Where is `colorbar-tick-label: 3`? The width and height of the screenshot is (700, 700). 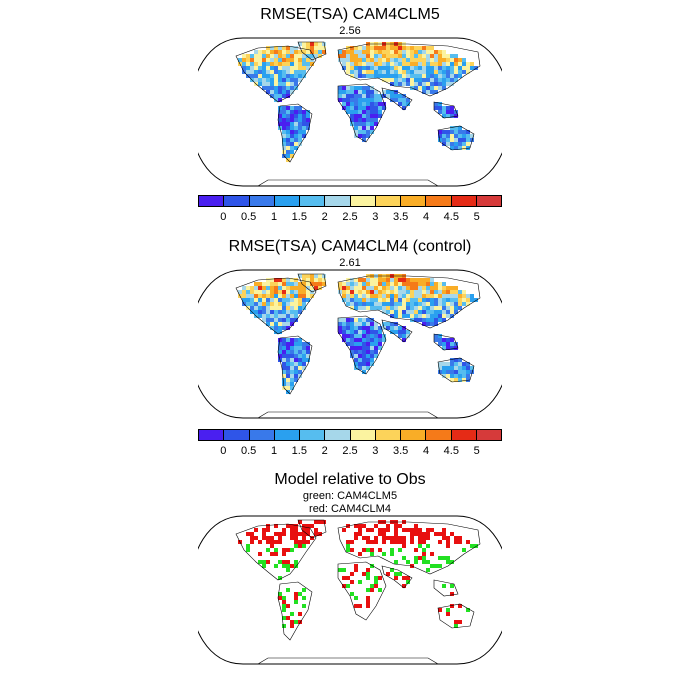 colorbar-tick-label: 3 is located at coordinates (375, 451).